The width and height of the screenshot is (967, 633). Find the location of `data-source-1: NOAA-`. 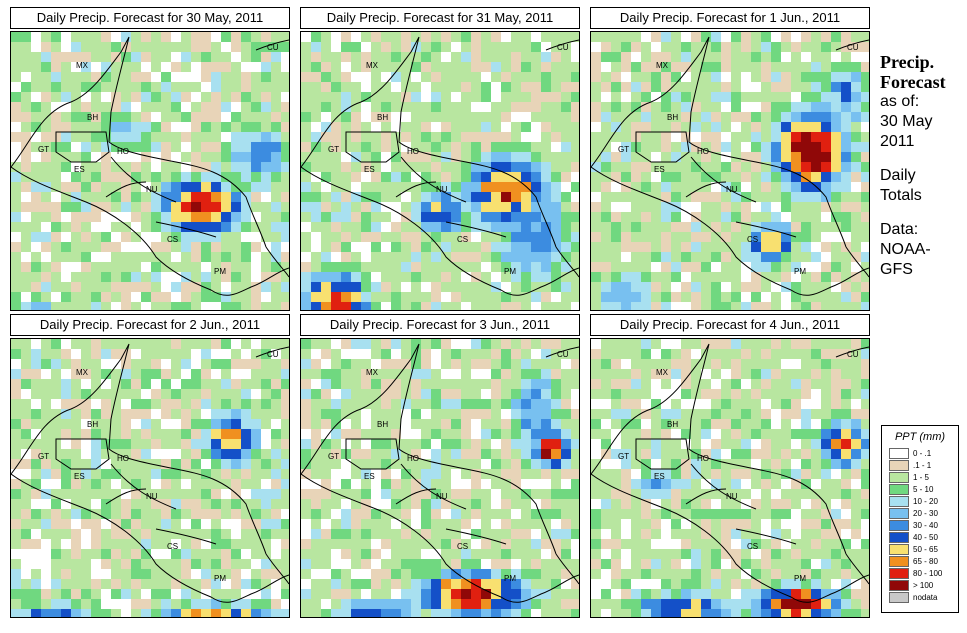

data-source-1: NOAA- is located at coordinates (905, 249).